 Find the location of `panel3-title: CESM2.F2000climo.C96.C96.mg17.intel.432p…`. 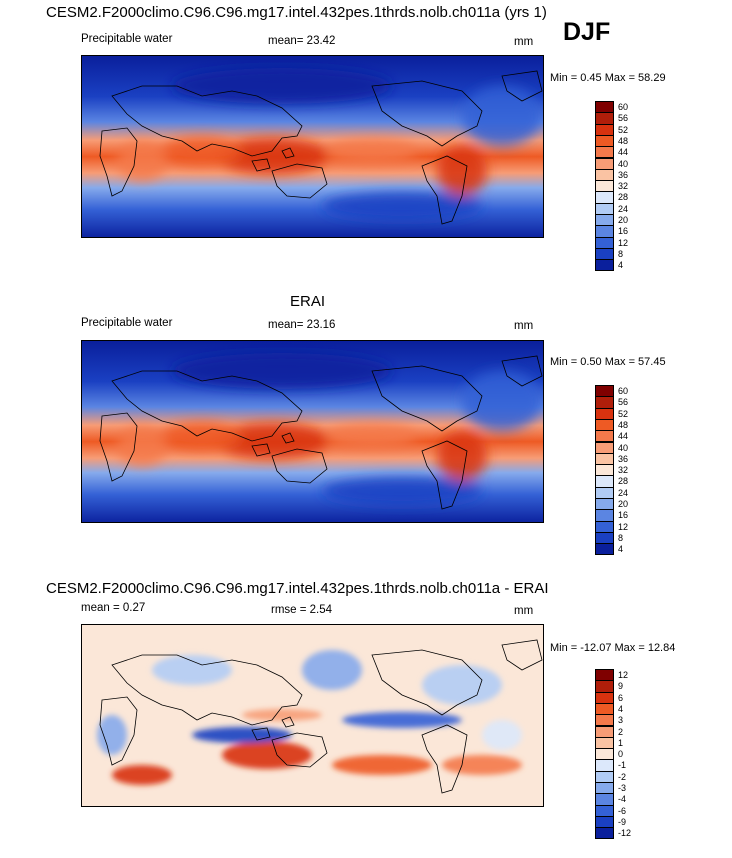

panel3-title: CESM2.F2000climo.C96.C96.mg17.intel.432p… is located at coordinates (297, 588).